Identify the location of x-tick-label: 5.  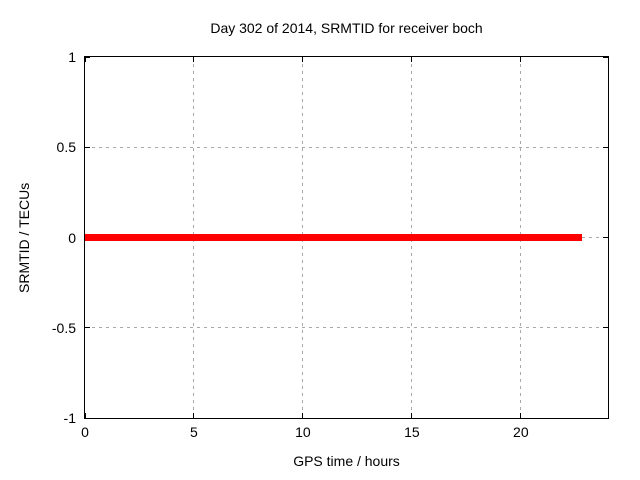
(194, 432).